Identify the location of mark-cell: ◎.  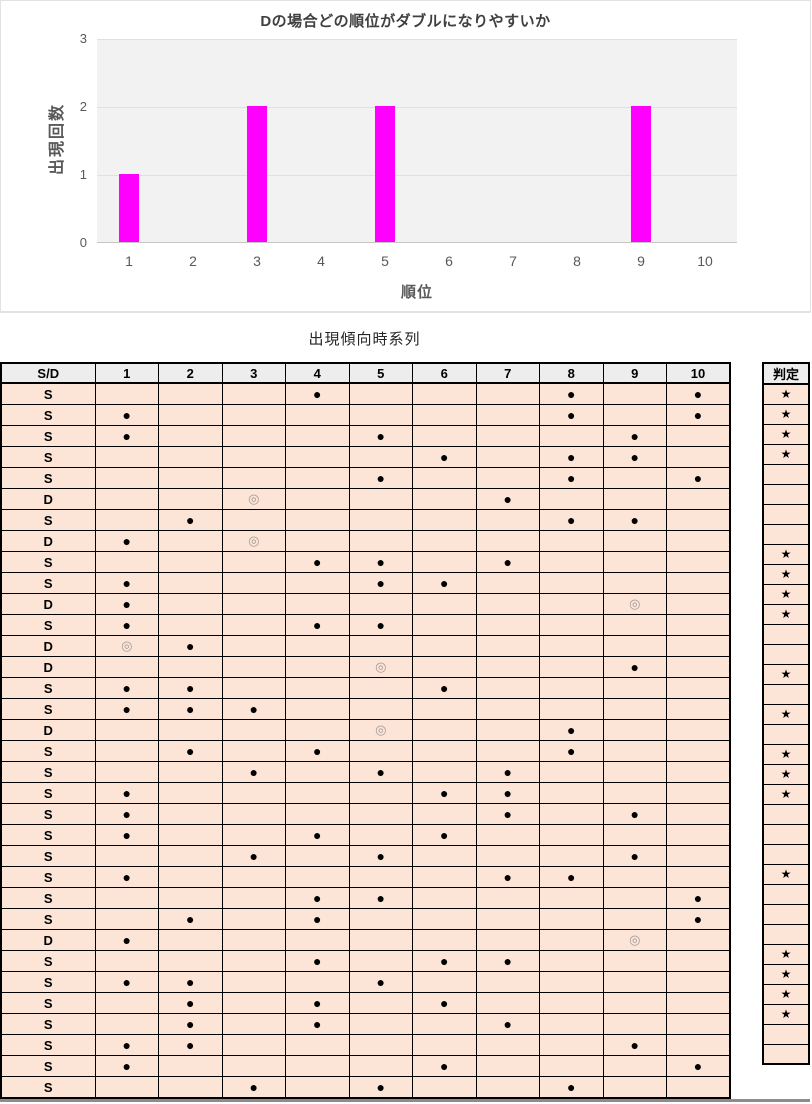
(253, 499).